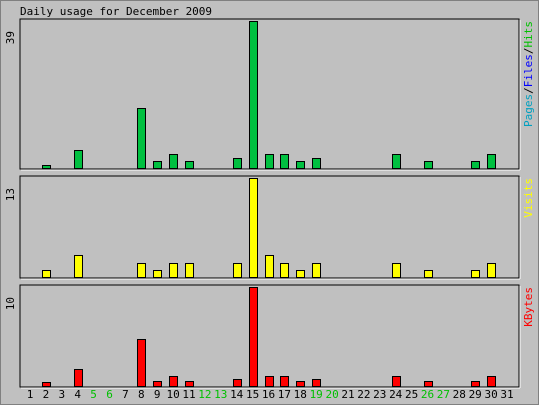  Describe the element at coordinates (331, 394) in the screenshot. I see `x-tick-label: 20` at that location.